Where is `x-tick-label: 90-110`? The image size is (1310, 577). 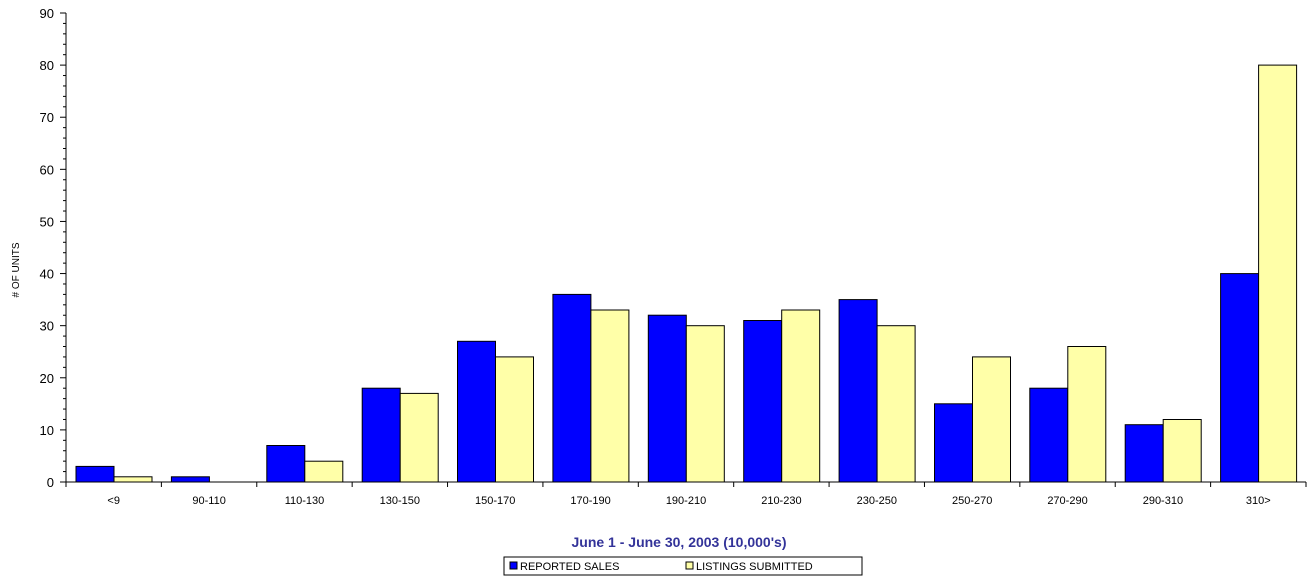
x-tick-label: 90-110 is located at coordinates (208, 501).